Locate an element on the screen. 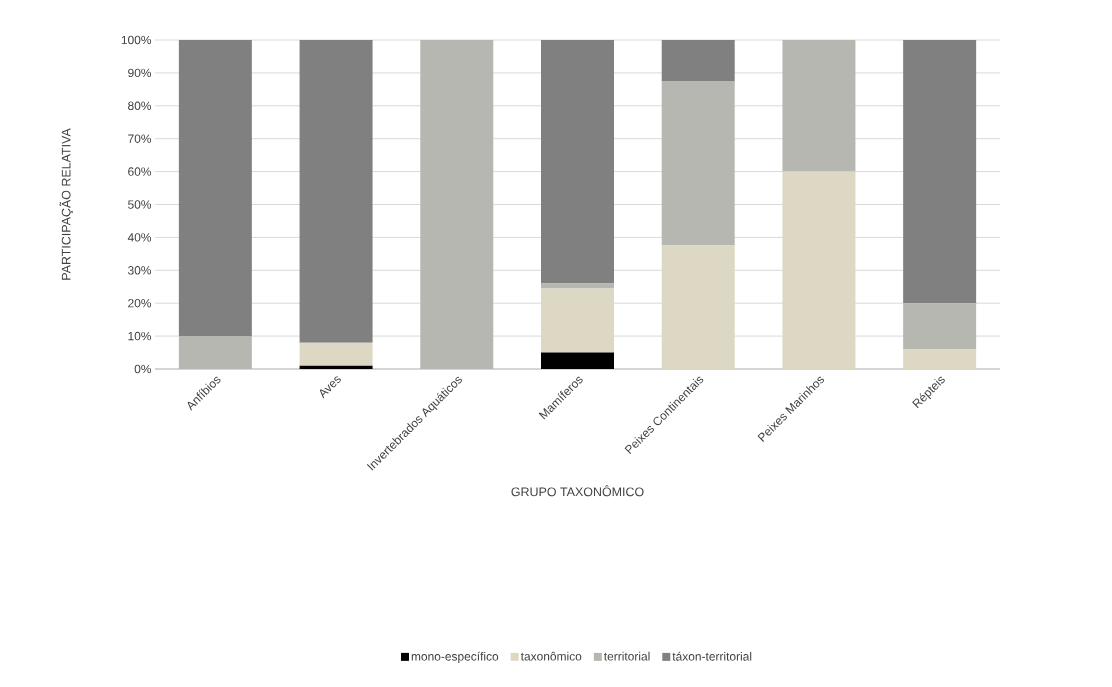  legend-label: táxon-territorial is located at coordinates (712, 656).